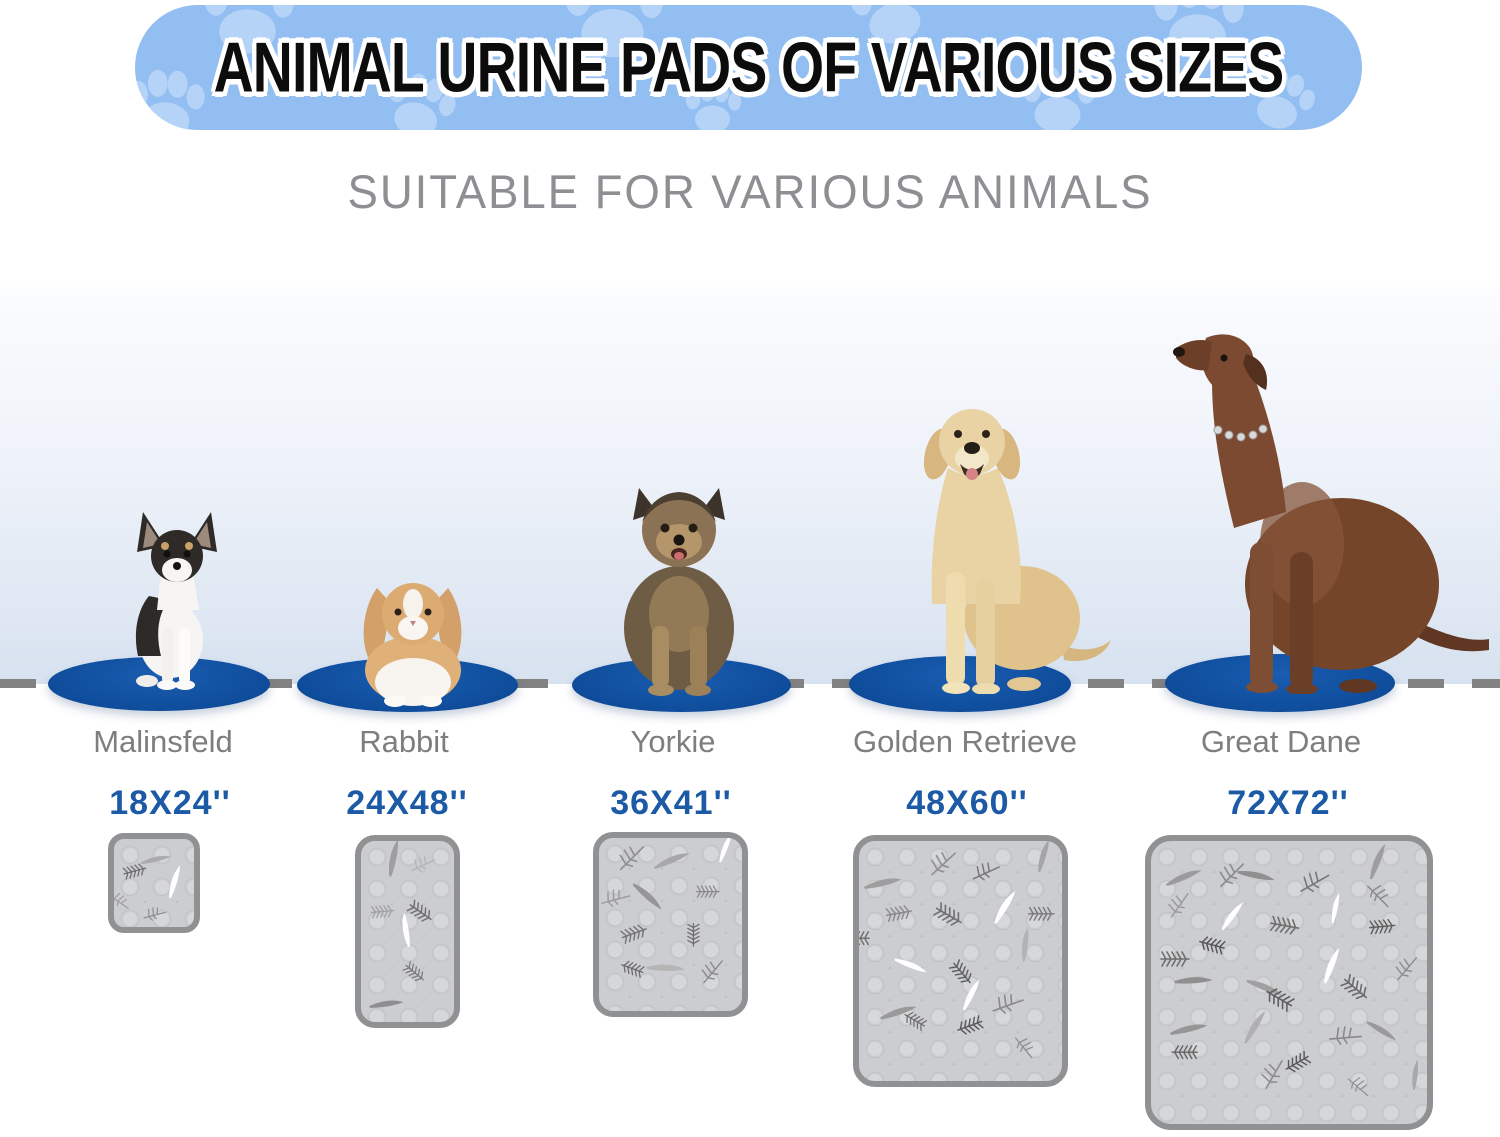  What do you see at coordinates (967, 803) in the screenshot?
I see `pad-size-48x60: 48X60''` at bounding box center [967, 803].